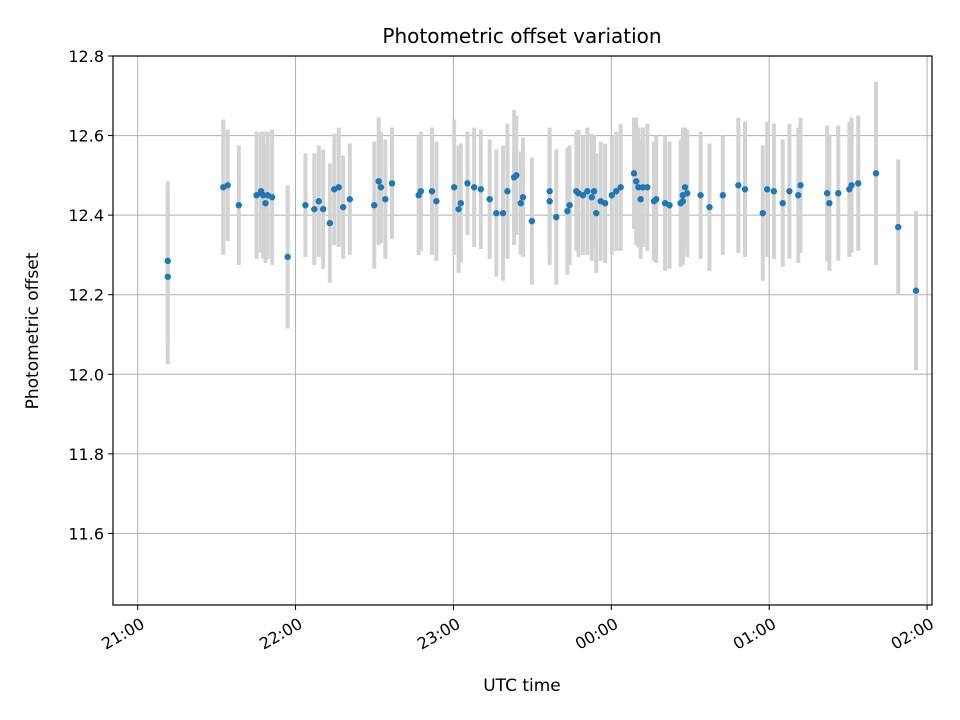 The width and height of the screenshot is (960, 720). Describe the element at coordinates (86, 454) in the screenshot. I see `y-tick-label: 11.8` at that location.